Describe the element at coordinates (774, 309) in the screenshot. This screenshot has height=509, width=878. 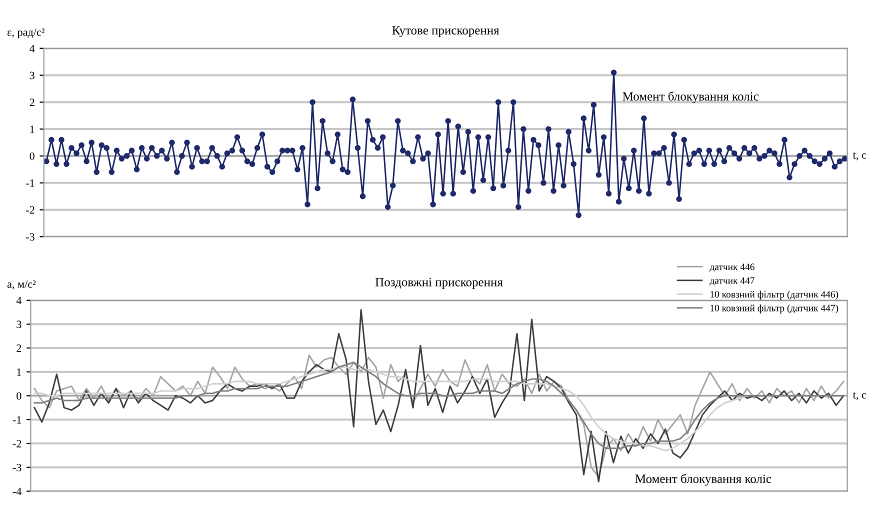
I see `legend-label: 10 ковзний фільтр (датчик 447)` at that location.